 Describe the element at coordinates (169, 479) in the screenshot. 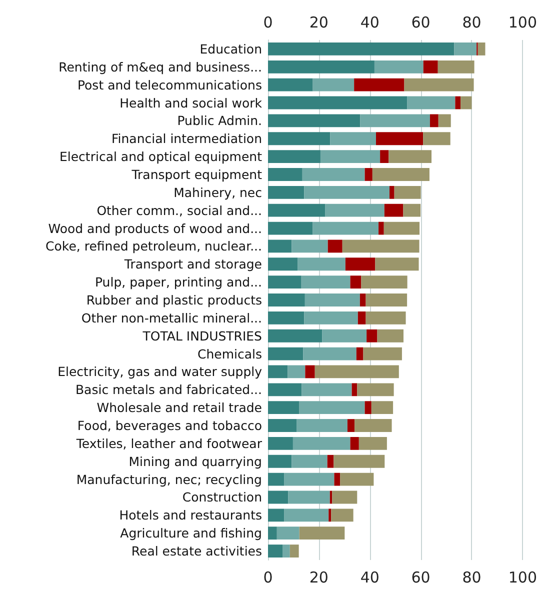

I see `y-tick-label: Manufacturing, nec; recycling` at that location.